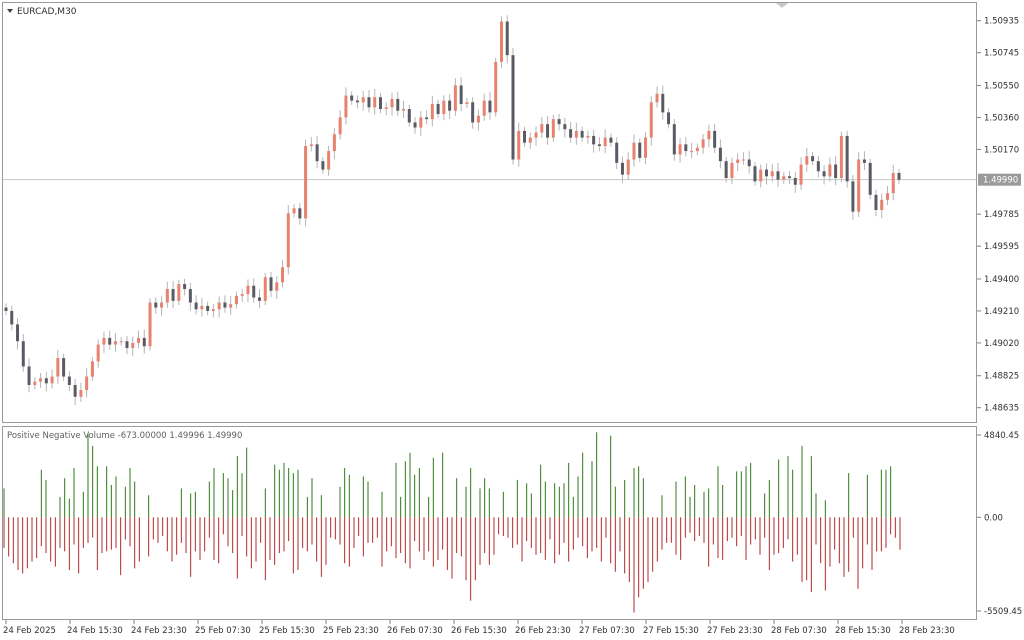  Describe the element at coordinates (29, 631) in the screenshot. I see `time-tick-label: 24 Feb 2025` at that location.